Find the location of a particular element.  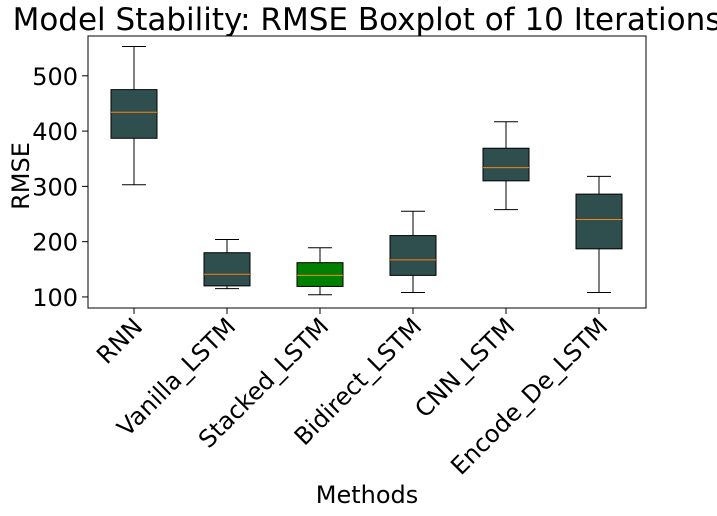

y-tick-label: 500 is located at coordinates (55, 77).